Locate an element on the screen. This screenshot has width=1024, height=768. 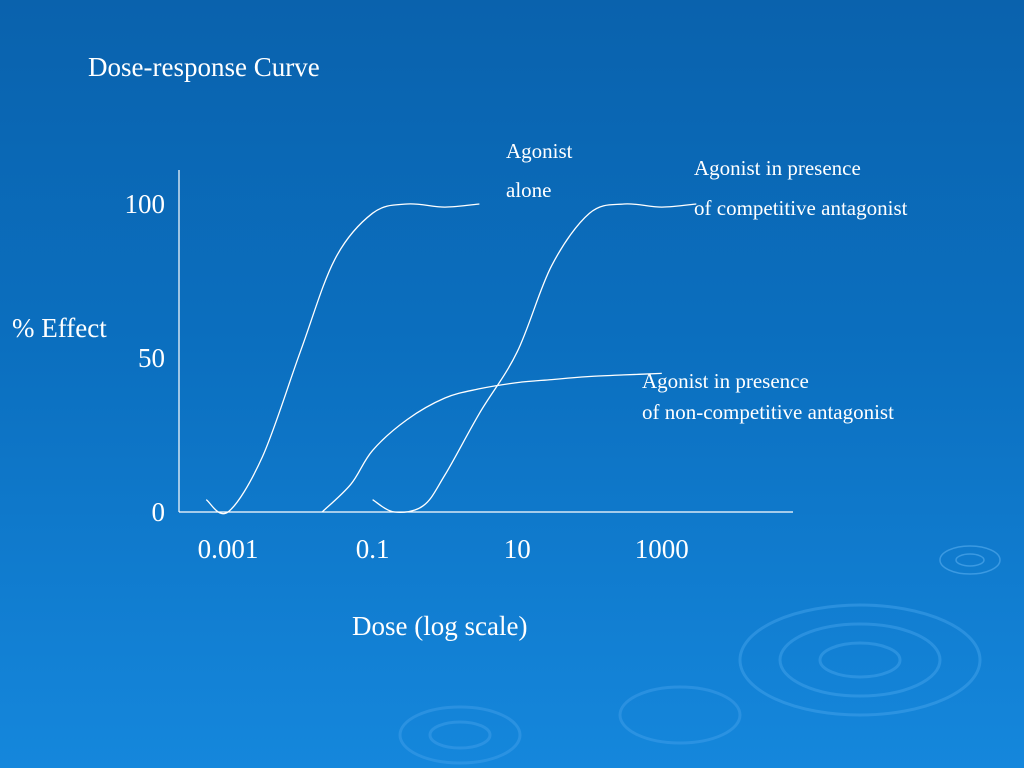
agonist-alone-label-line: alone is located at coordinates (528, 190).